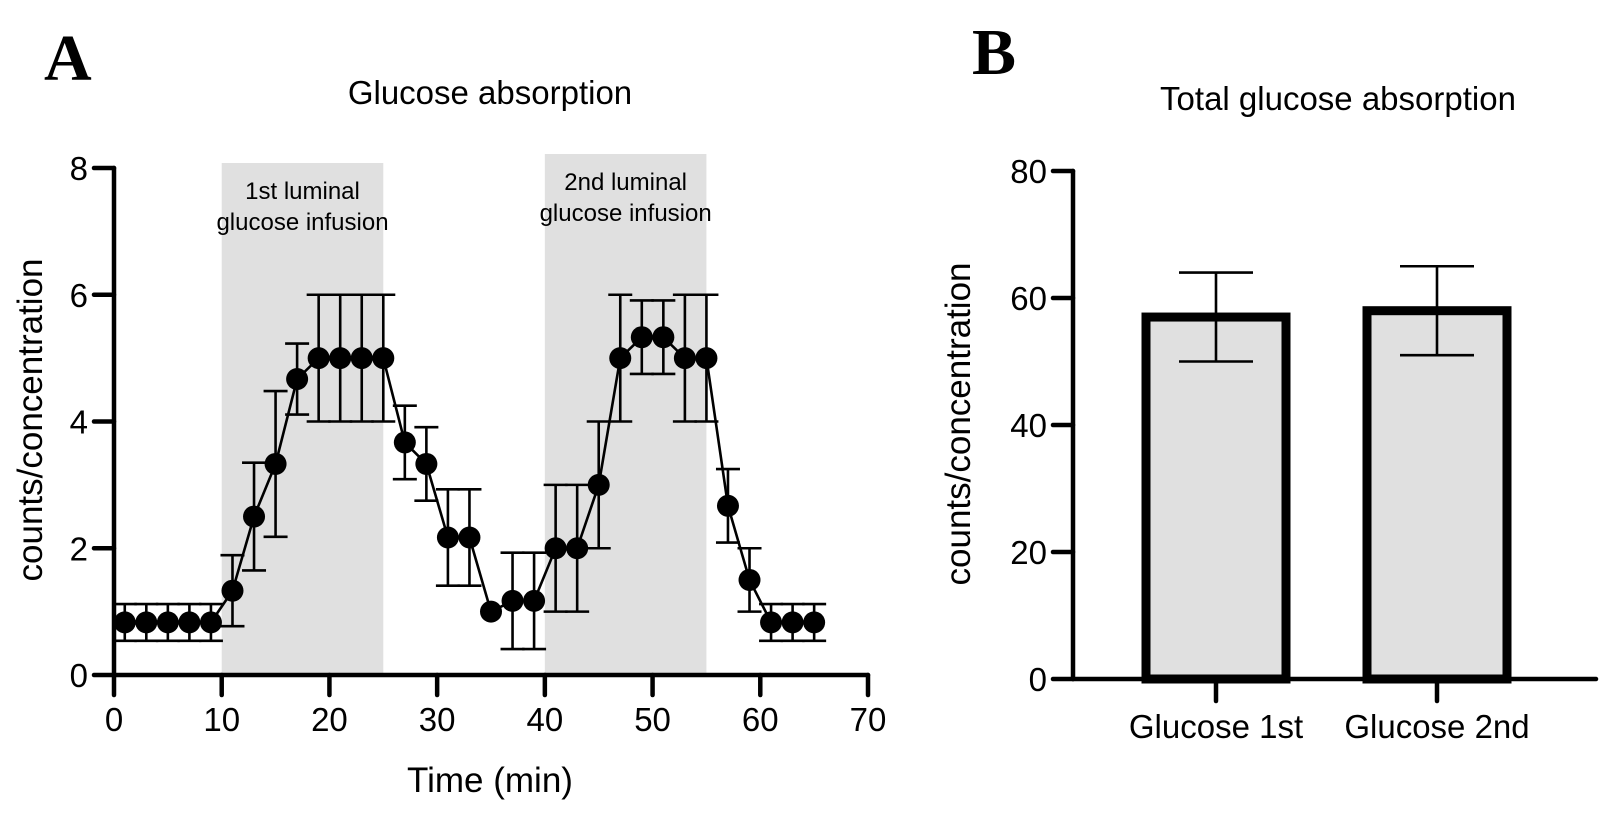  What do you see at coordinates (1326, 495) in the screenshot?
I see `bars` at bounding box center [1326, 495].